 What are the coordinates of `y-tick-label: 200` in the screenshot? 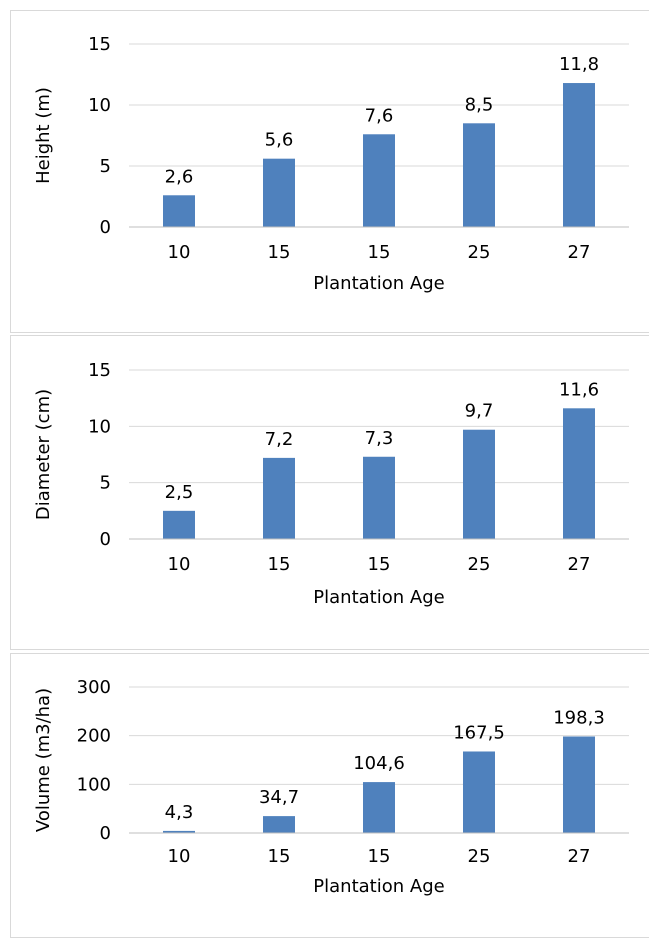 It's located at (94, 736).